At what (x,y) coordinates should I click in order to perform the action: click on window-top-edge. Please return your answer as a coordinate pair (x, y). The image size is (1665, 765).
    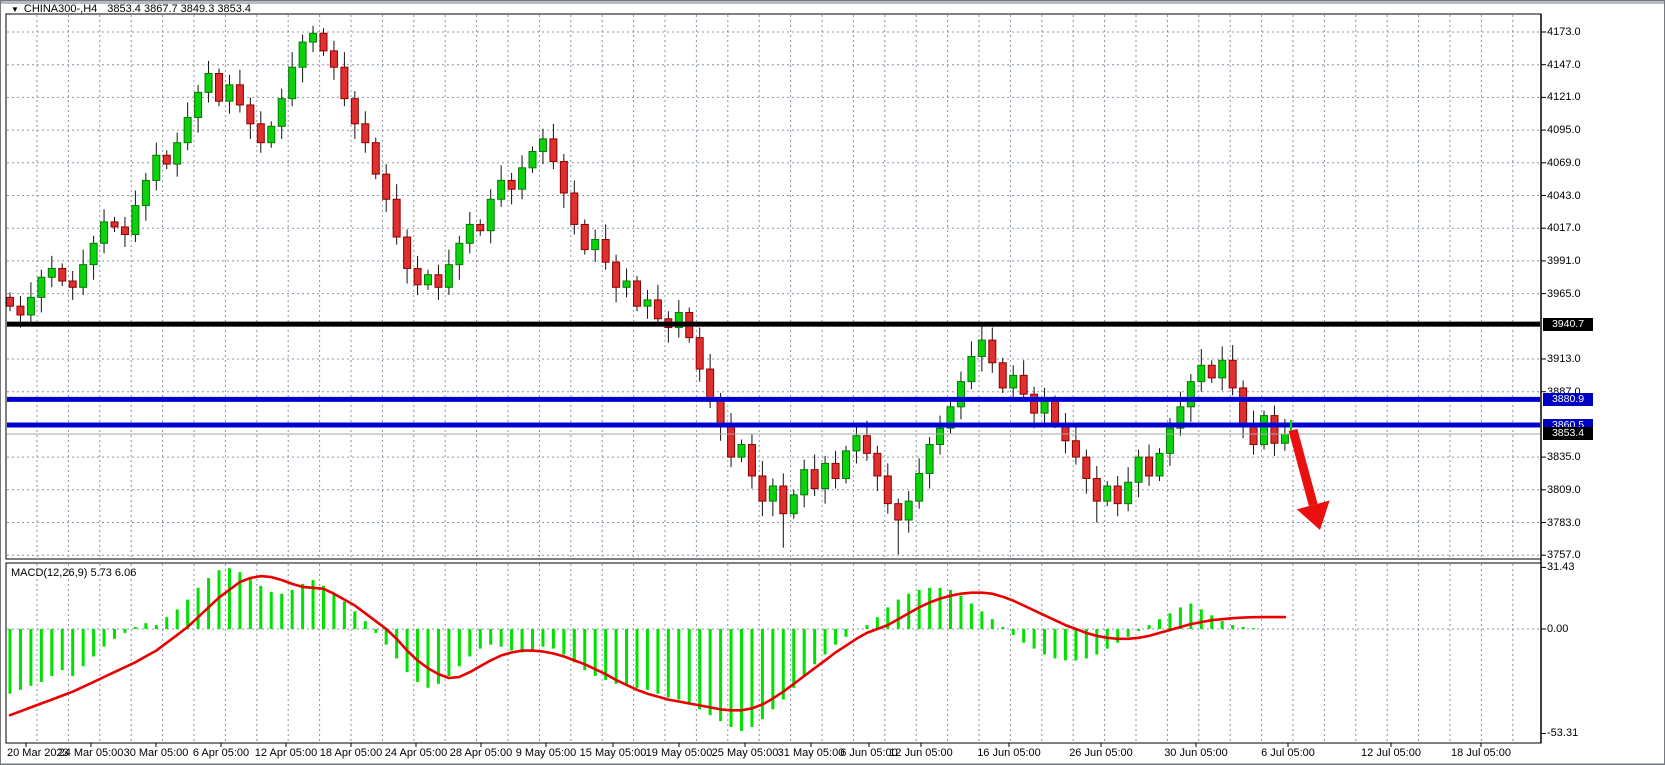
    Looking at the image, I should click on (832, 2).